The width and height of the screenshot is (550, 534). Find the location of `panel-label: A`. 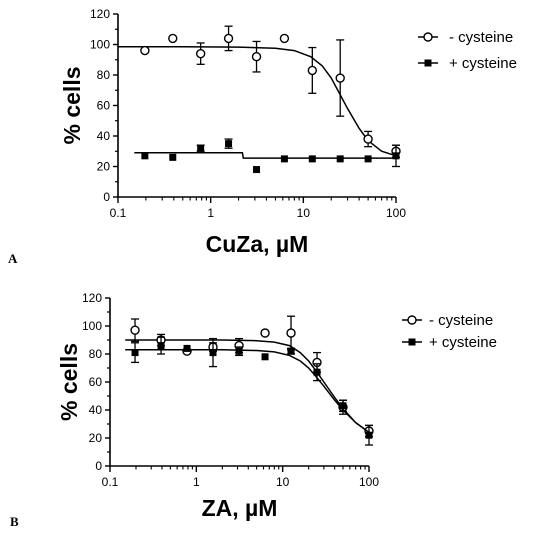

panel-label: A is located at coordinates (13, 258).